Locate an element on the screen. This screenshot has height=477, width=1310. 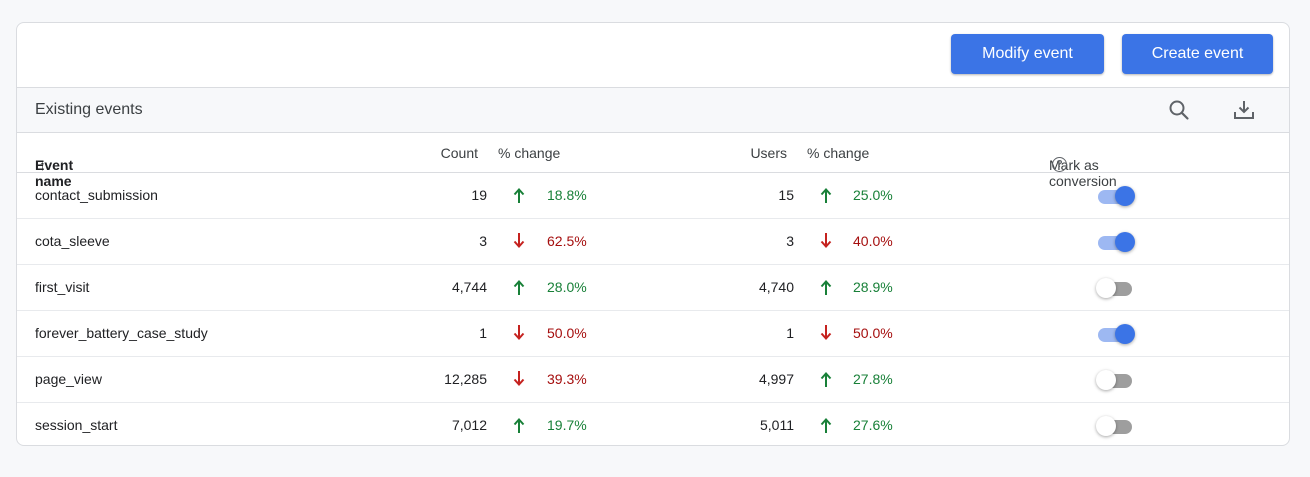
count-change-value: 62.5% is located at coordinates (567, 241).